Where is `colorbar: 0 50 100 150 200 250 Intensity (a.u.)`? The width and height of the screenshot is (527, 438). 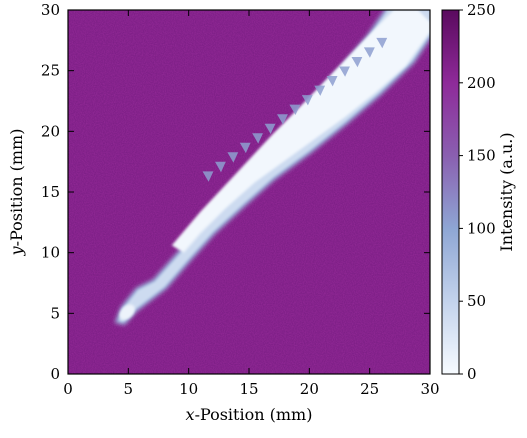
colorbar: 0 50 100 150 200 250 Intensity (a.u.) is located at coordinates (479, 192).